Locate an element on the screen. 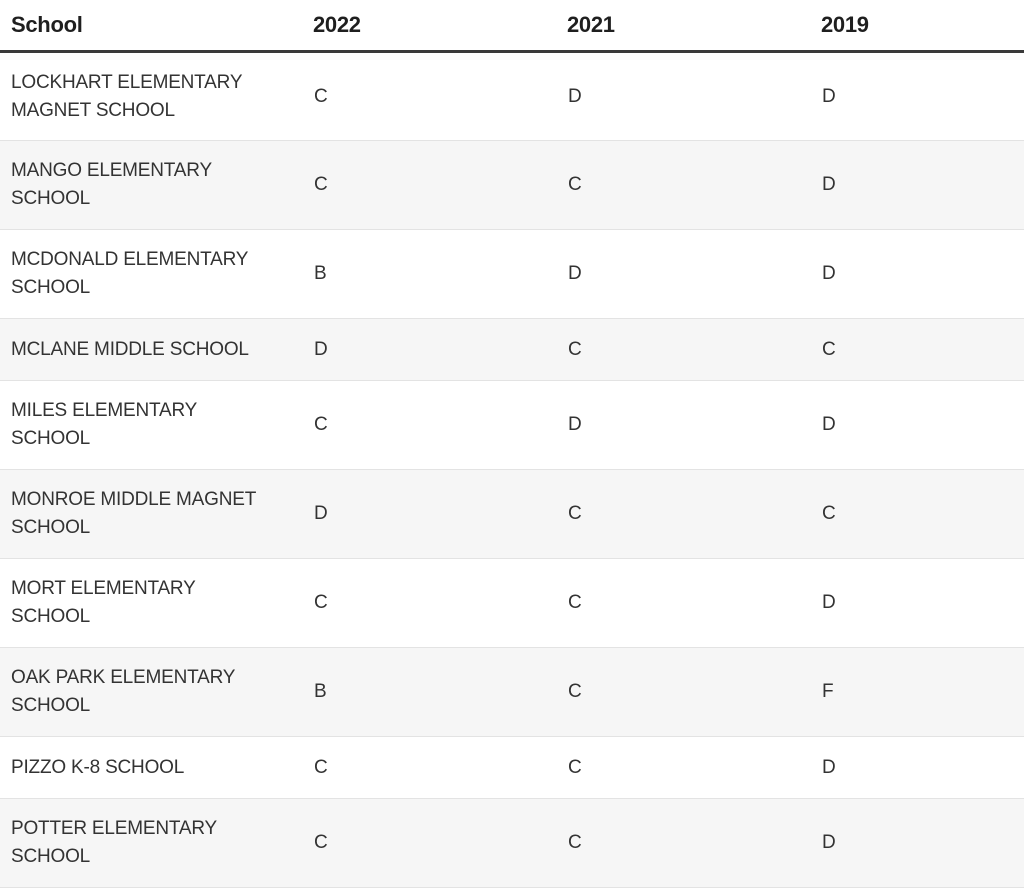  header-row: School 2022 2021 2019 is located at coordinates (512, 26).